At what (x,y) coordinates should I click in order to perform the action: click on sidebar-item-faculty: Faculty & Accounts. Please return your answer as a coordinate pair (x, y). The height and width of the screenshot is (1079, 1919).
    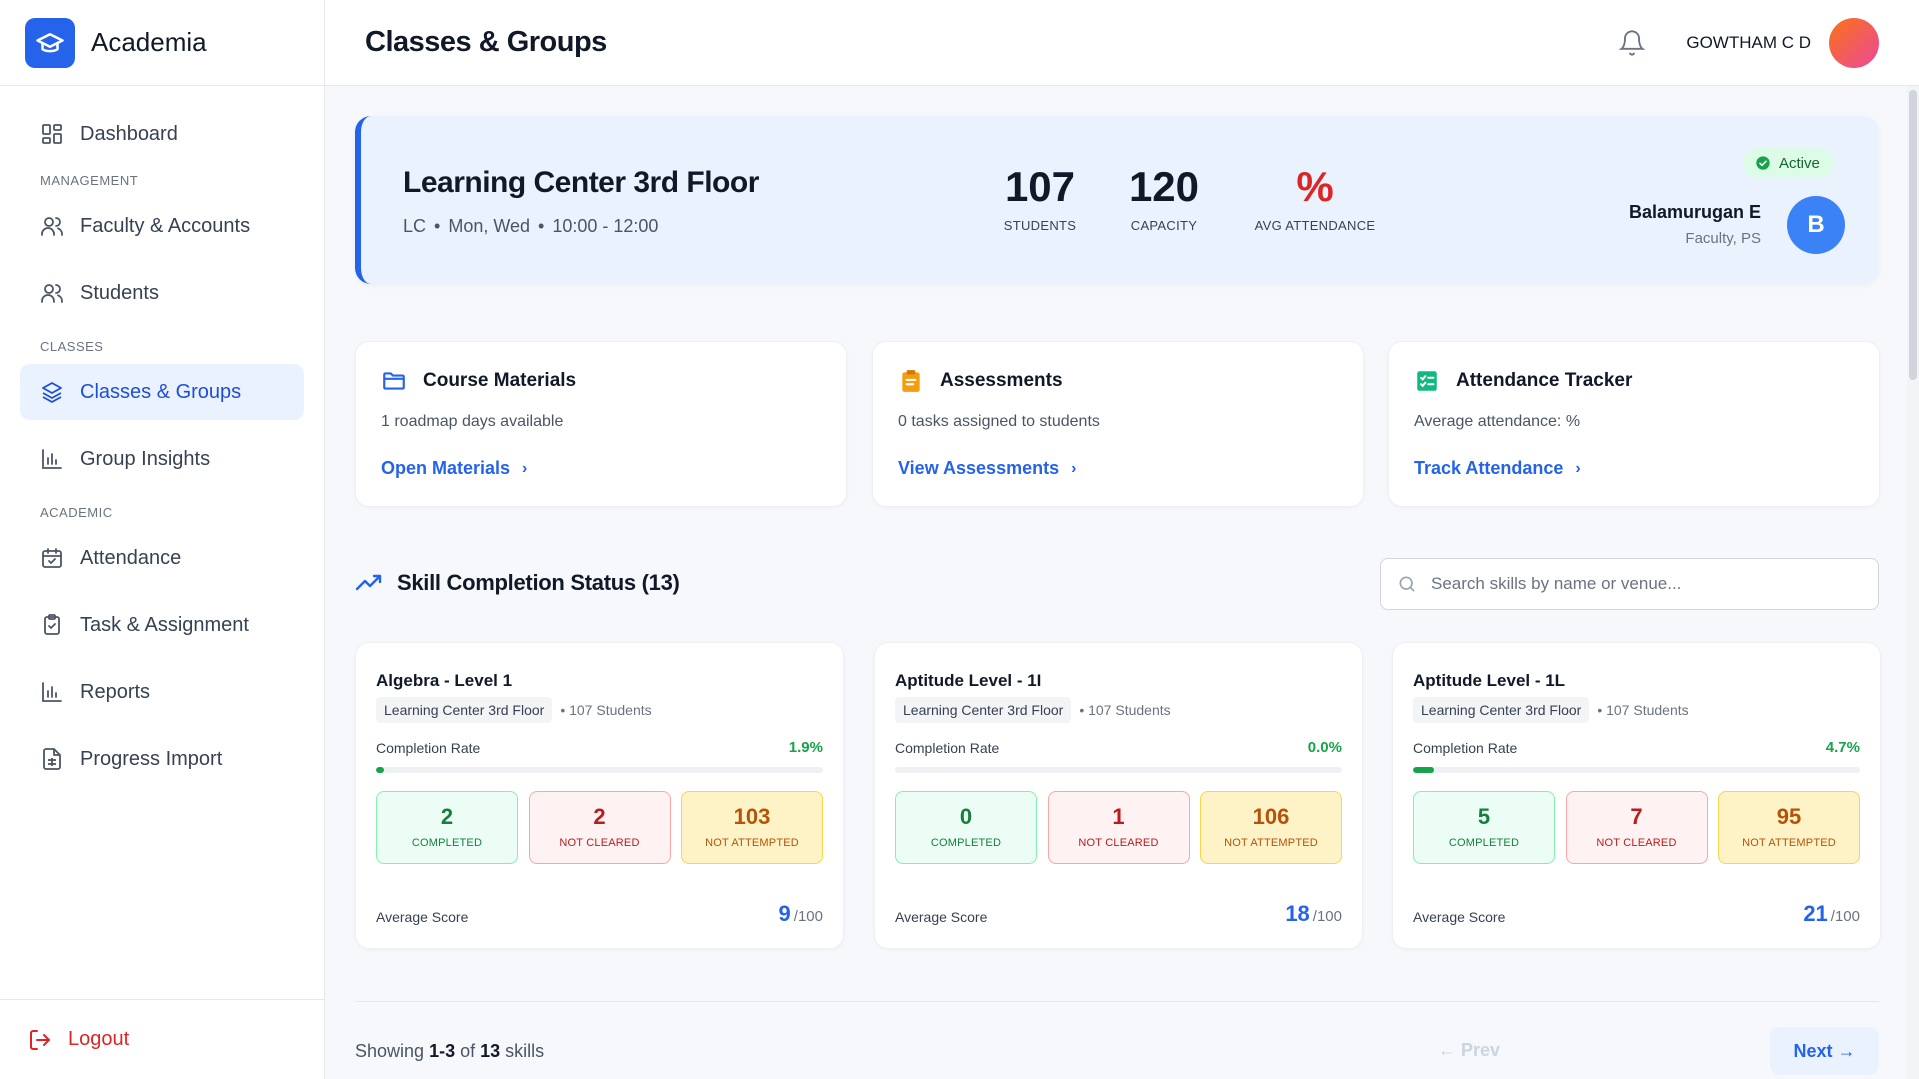
    Looking at the image, I should click on (162, 226).